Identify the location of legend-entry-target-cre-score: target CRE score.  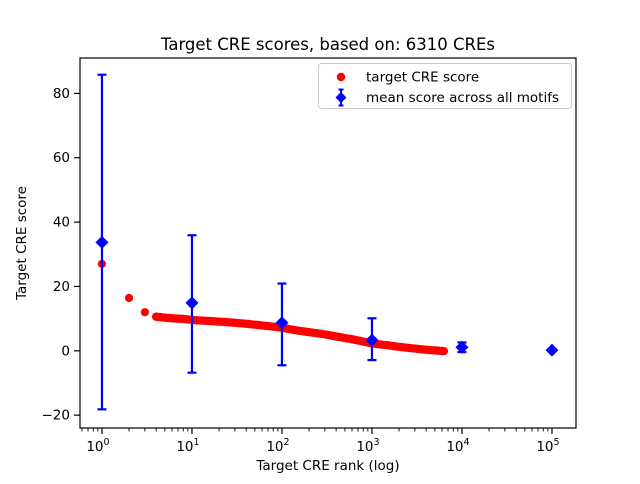
(422, 78).